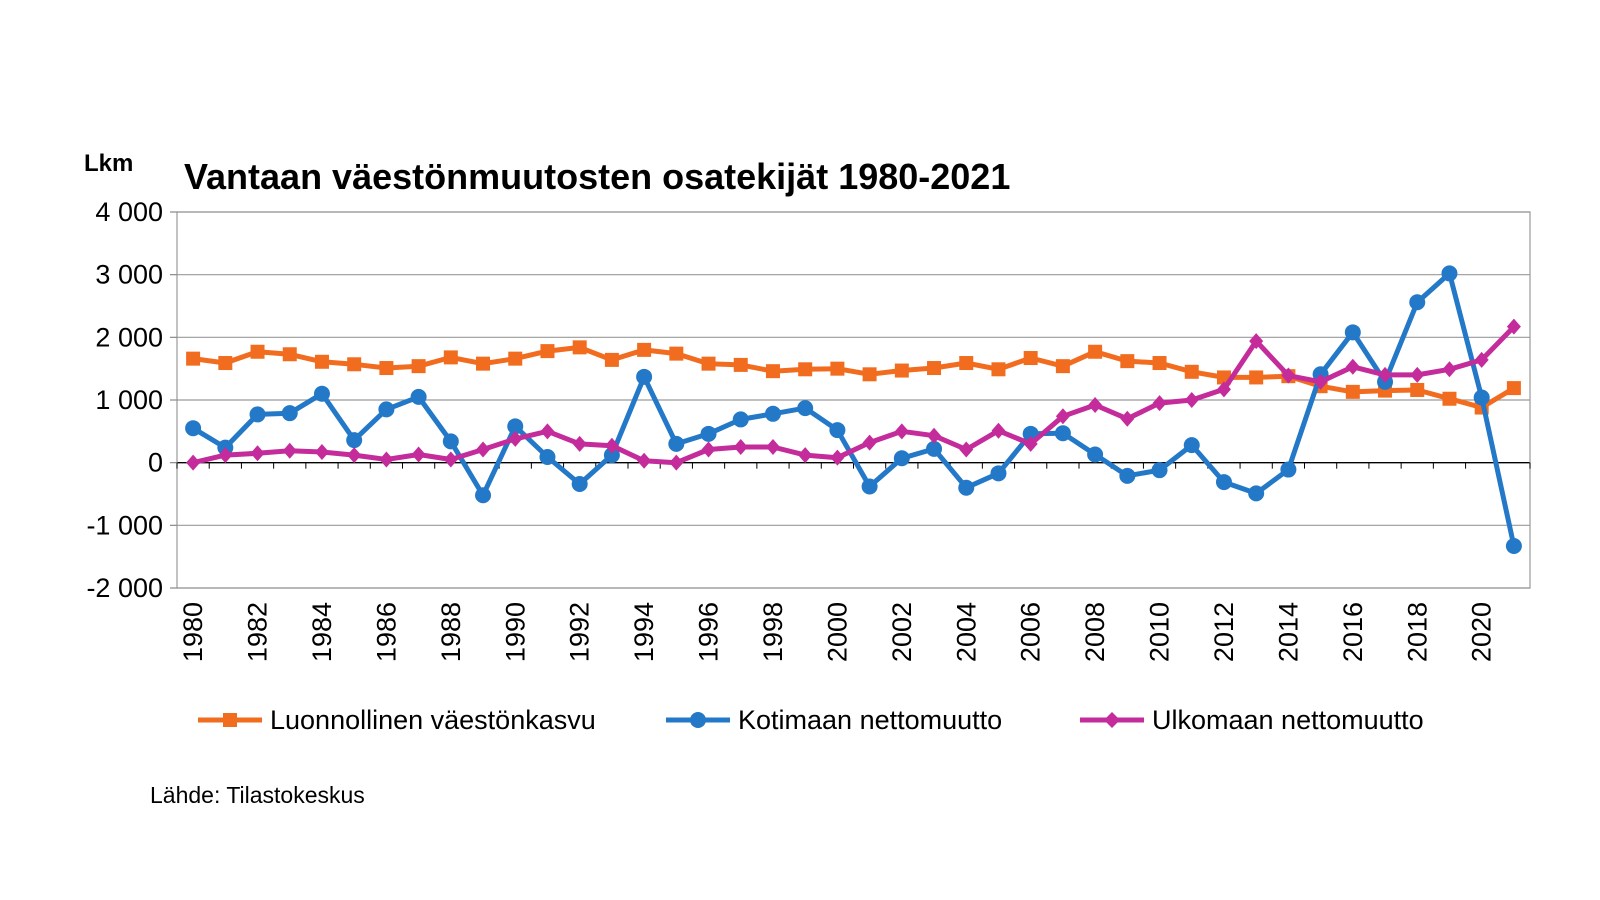  Describe the element at coordinates (155, 463) in the screenshot. I see `y-tick-label: 0` at that location.